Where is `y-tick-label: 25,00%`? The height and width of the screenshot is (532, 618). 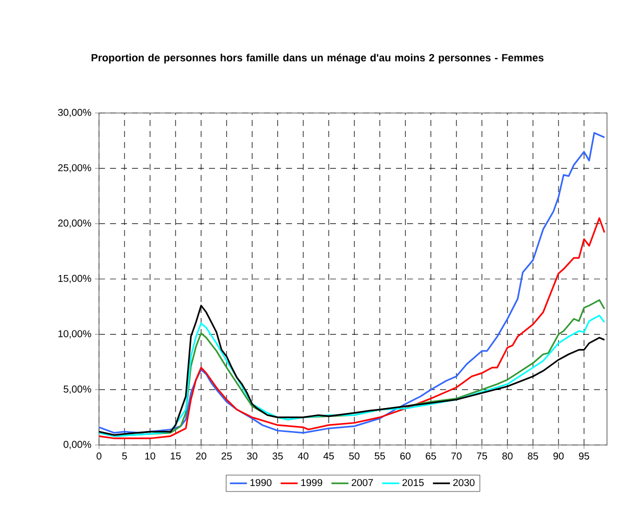 y-tick-label: 25,00% is located at coordinates (75, 168).